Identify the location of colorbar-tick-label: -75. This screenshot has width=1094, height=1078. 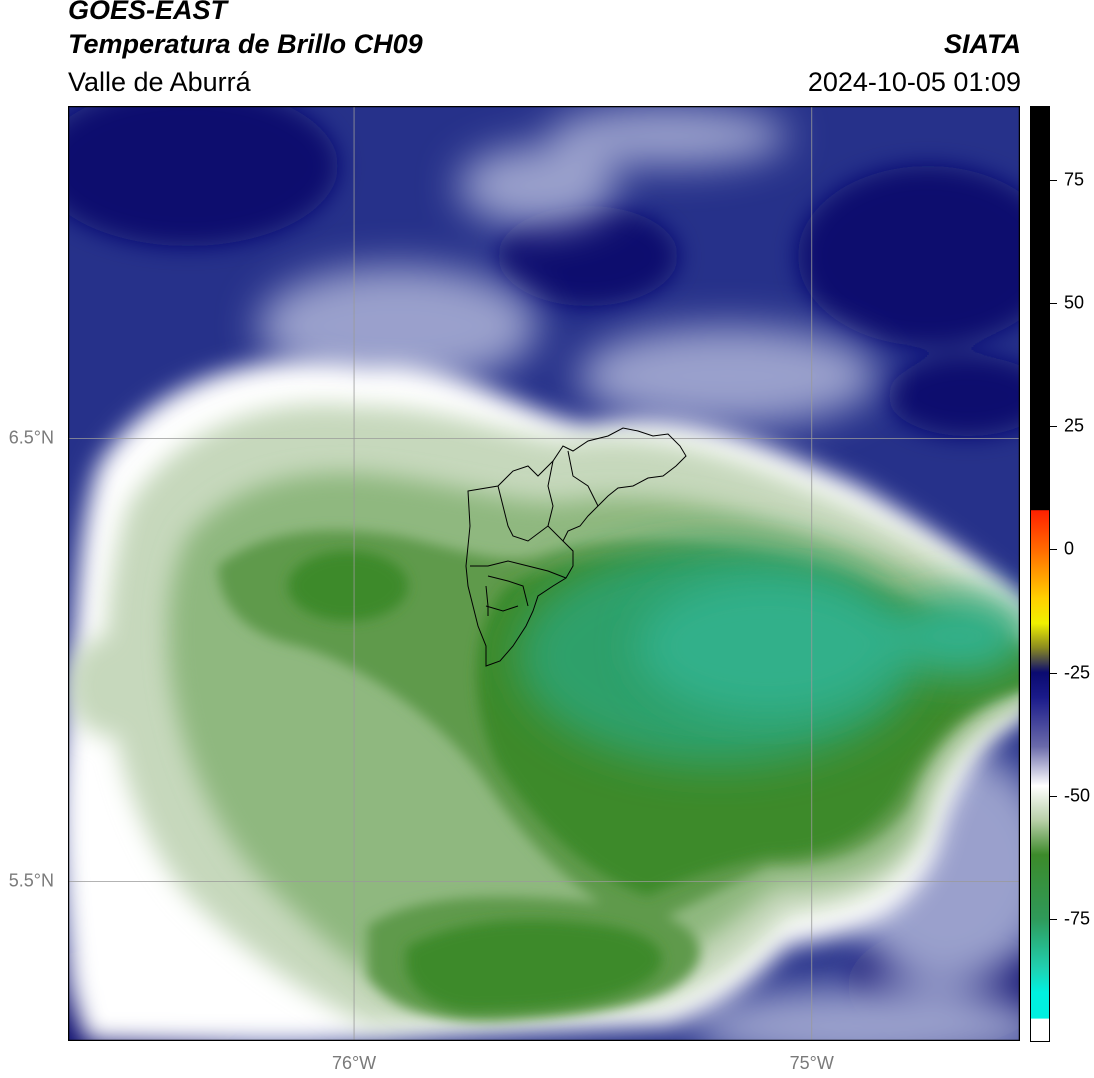
(1077, 918).